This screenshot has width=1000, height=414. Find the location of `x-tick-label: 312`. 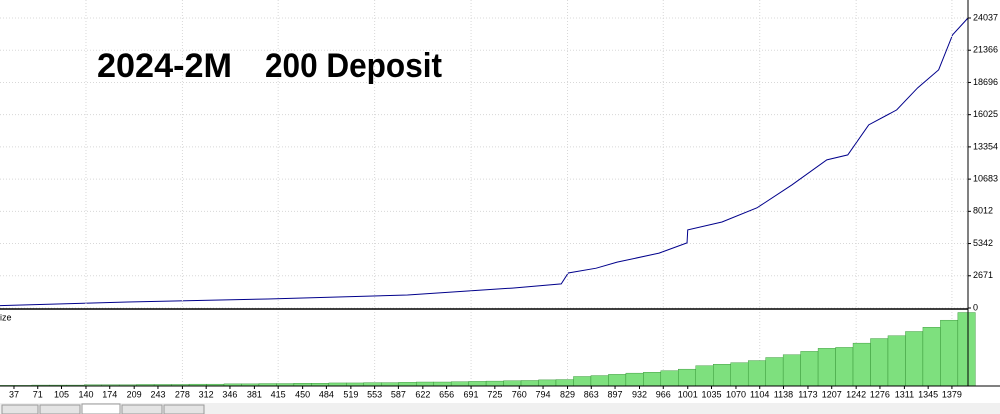

x-tick-label: 312 is located at coordinates (206, 394).